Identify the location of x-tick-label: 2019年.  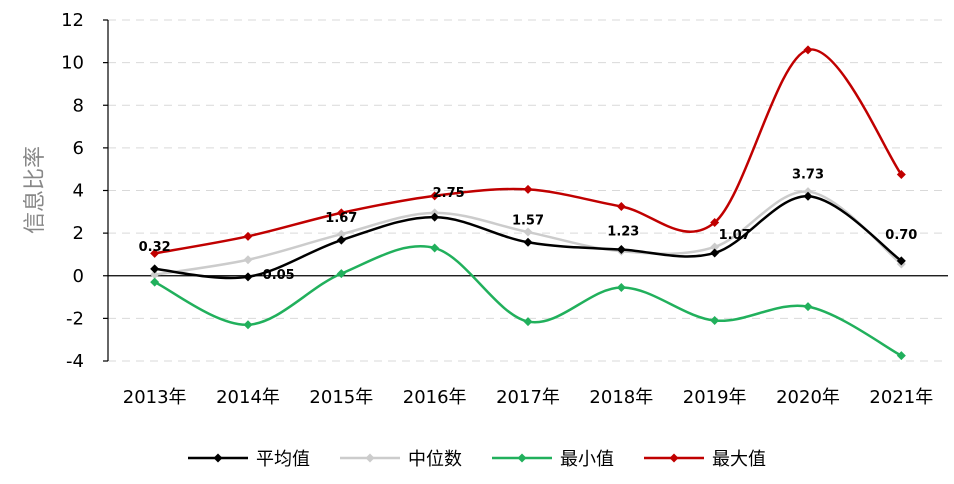
(715, 397).